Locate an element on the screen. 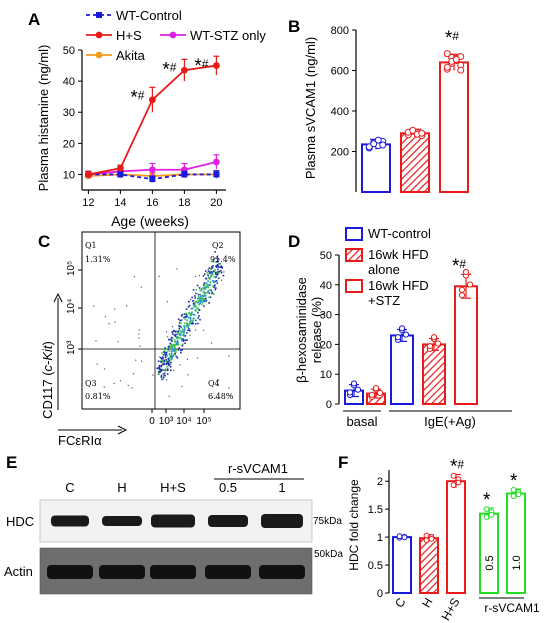 Image resolution: width=550 pixels, height=623 pixels. c-x-tick-label: 0 is located at coordinates (152, 421).